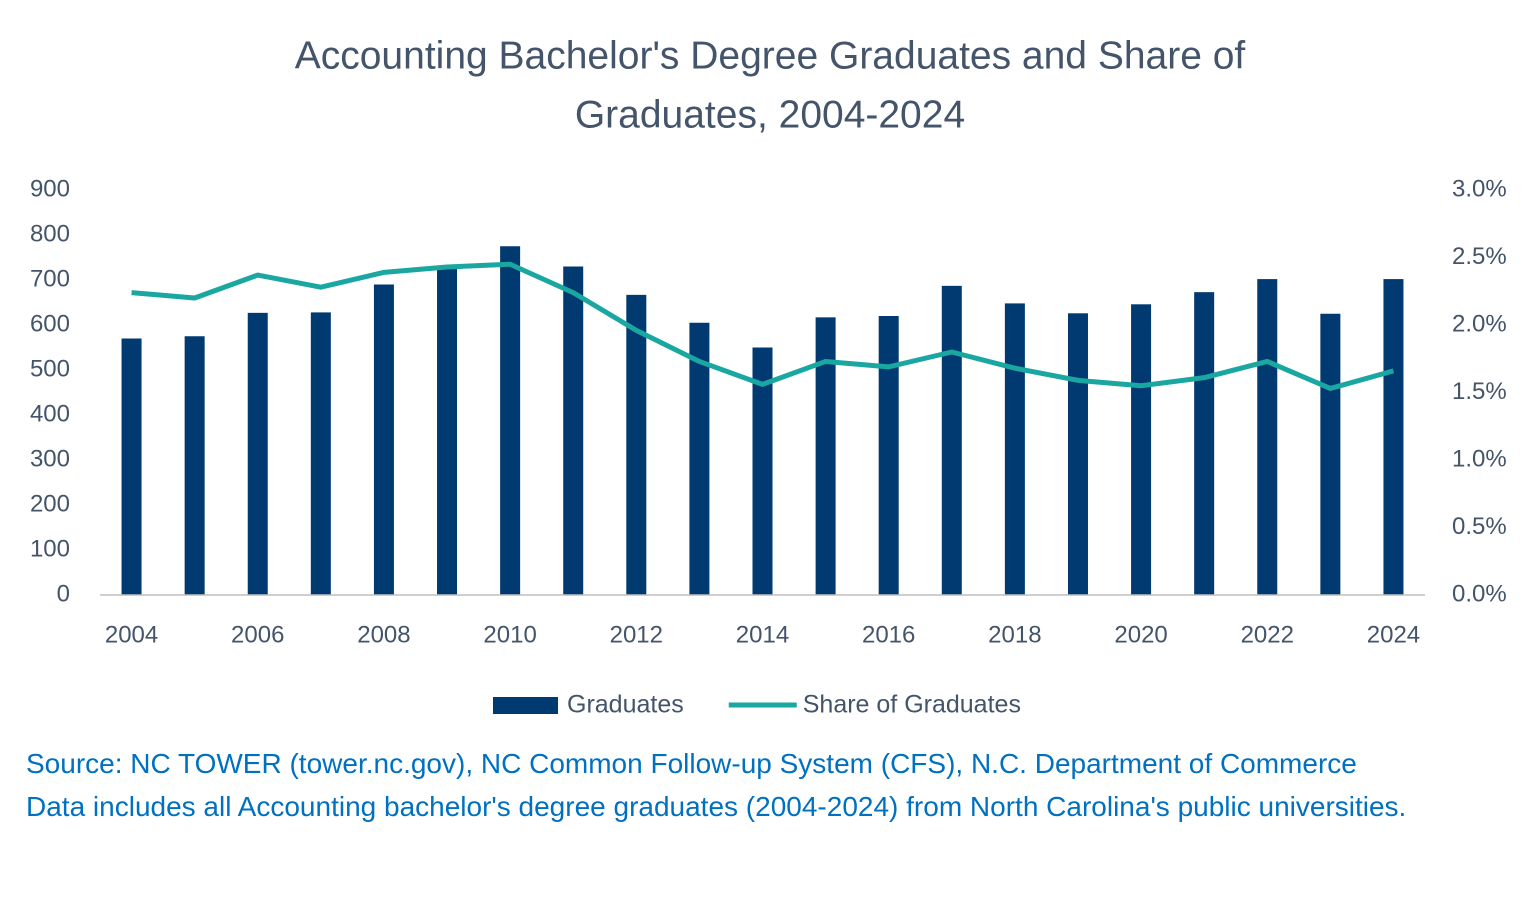 The width and height of the screenshot is (1540, 913). What do you see at coordinates (770, 114) in the screenshot?
I see `chart-title: Graduates, 2004-2024` at bounding box center [770, 114].